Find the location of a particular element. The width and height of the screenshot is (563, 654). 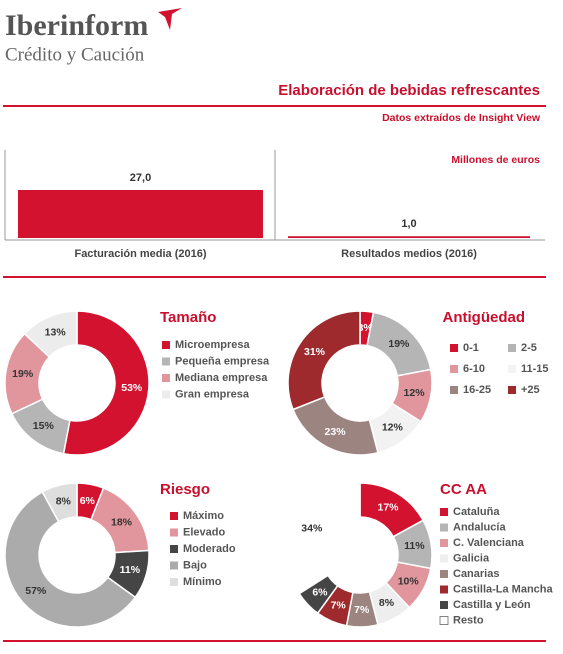

legend-label: 2-5 is located at coordinates (529, 348).